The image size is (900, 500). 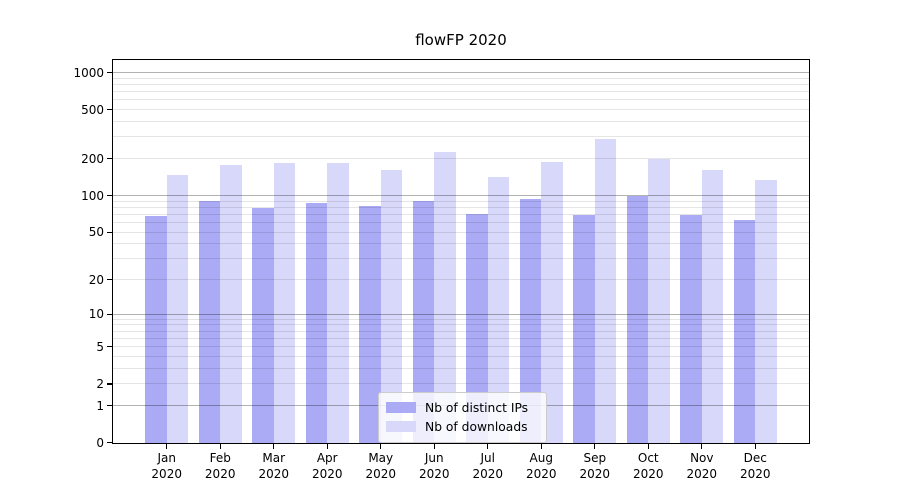 What do you see at coordinates (488, 466) in the screenshot?
I see `x-tick-label-jul: Jul 2020` at bounding box center [488, 466].